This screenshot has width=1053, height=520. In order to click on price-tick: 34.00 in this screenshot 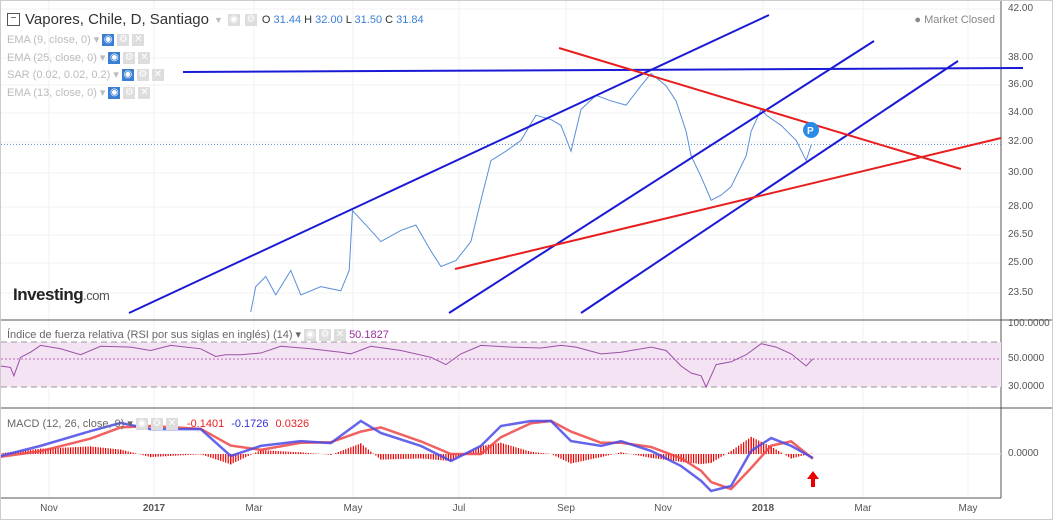, I will do `click(1021, 112)`.